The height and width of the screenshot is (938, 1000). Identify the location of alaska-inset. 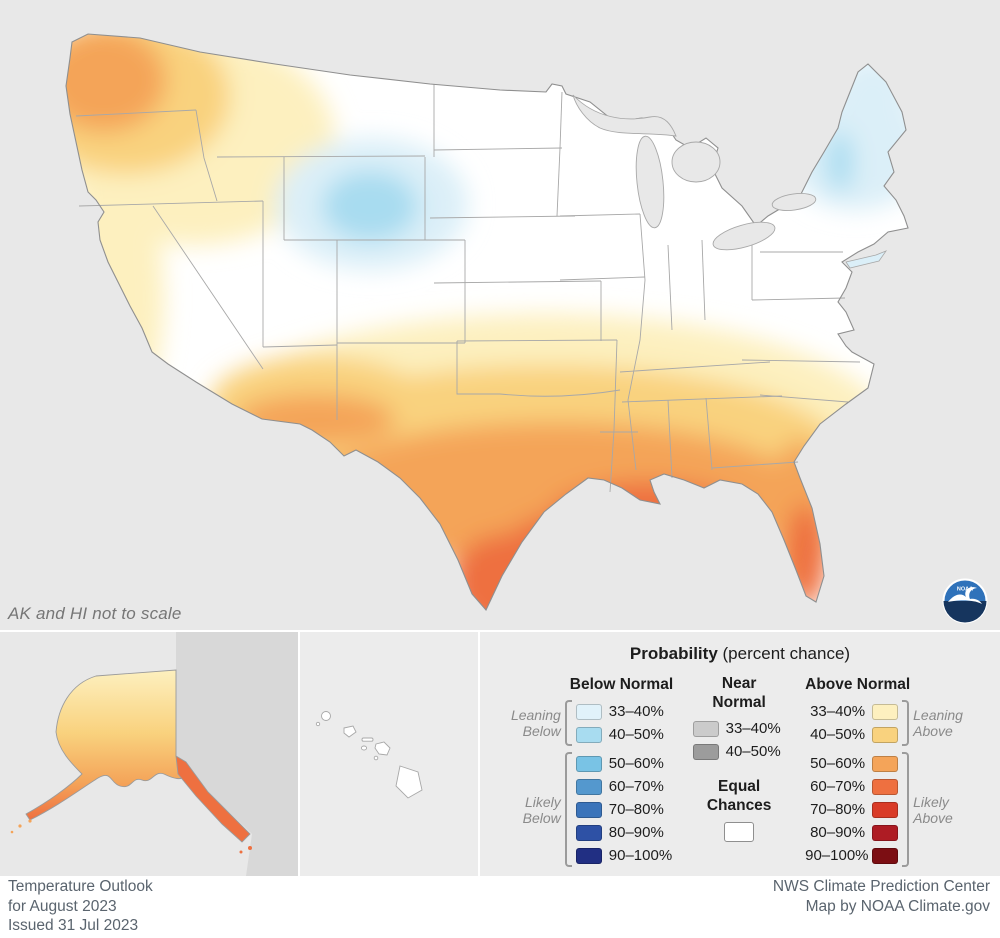
(149, 754).